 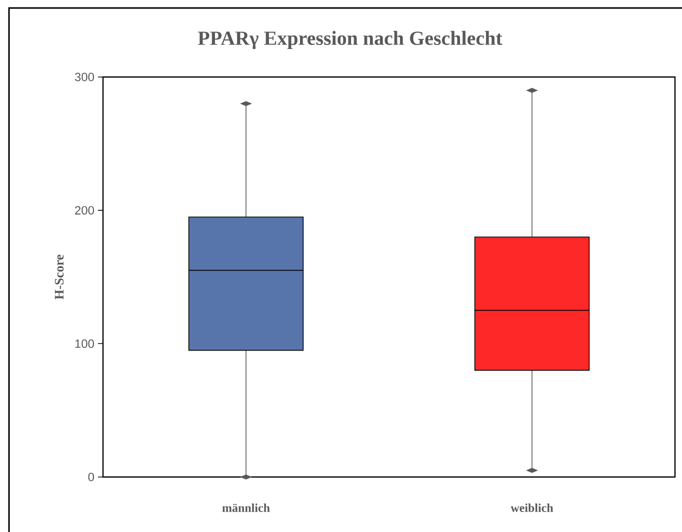 I want to click on x-tick-label: weiblich, so click(x=532, y=508).